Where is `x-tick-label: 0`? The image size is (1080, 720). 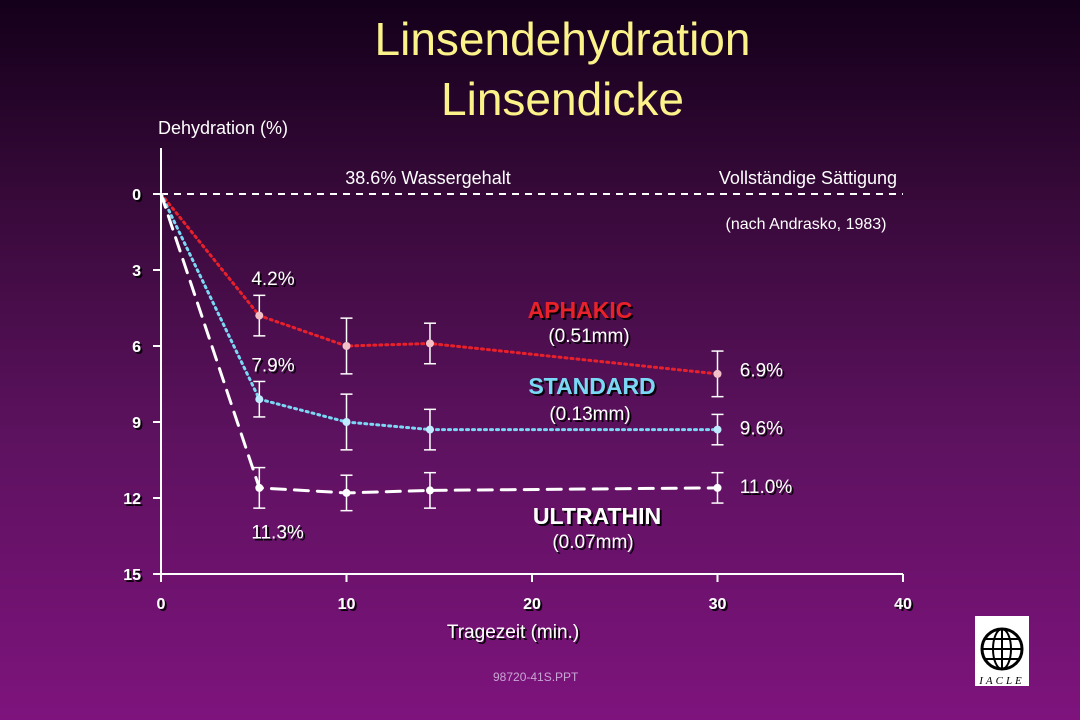 x-tick-label: 0 is located at coordinates (161, 604).